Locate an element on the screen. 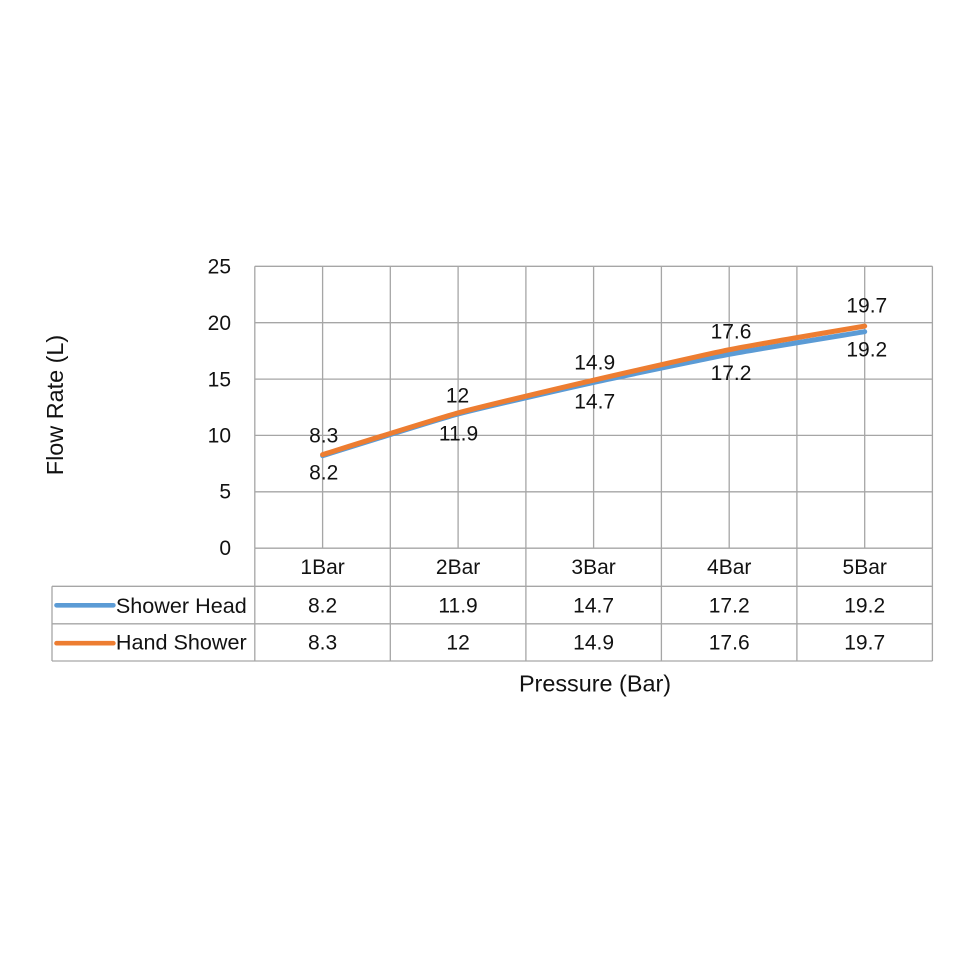  svg-text: 5 is located at coordinates (225, 492).